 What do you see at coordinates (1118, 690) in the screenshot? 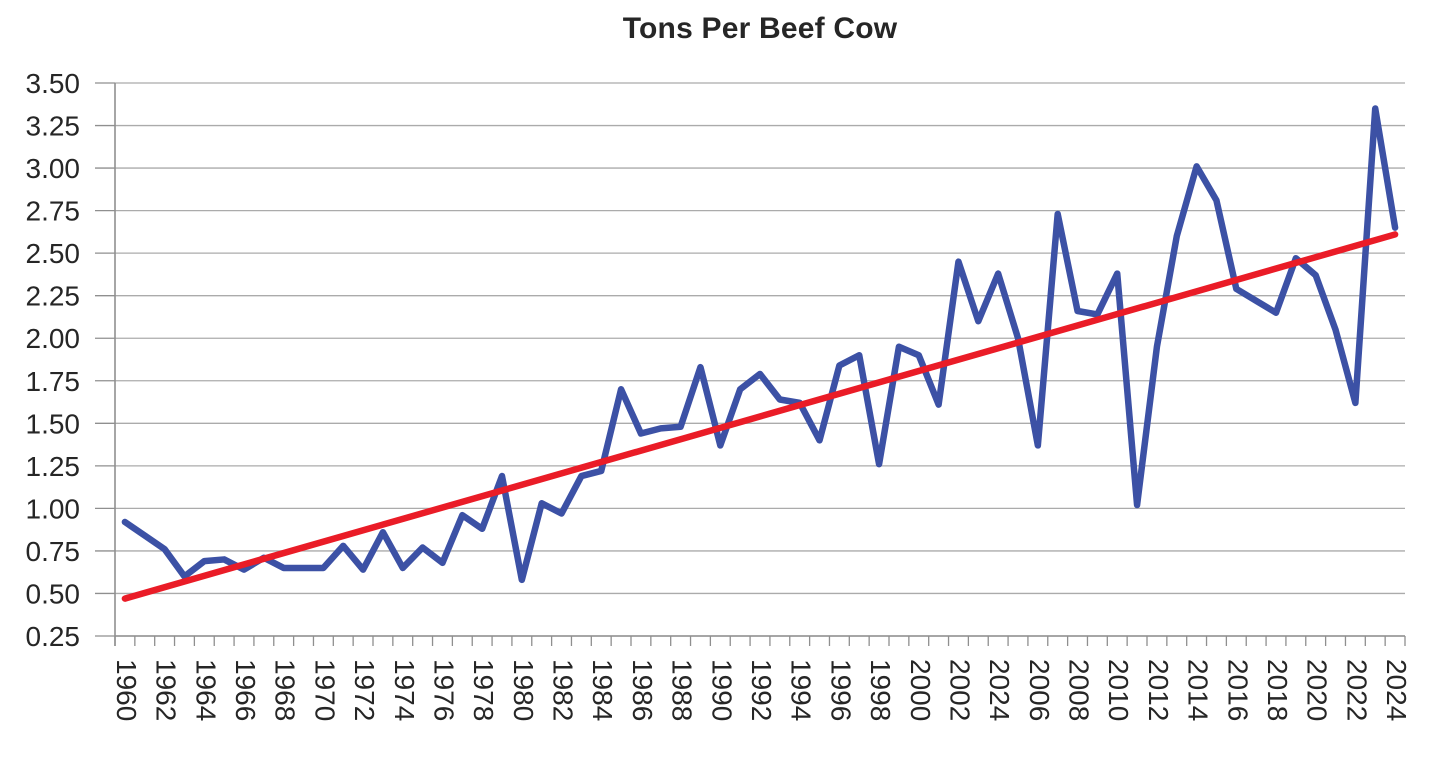
I see `x-tick-label: 2010` at bounding box center [1118, 690].